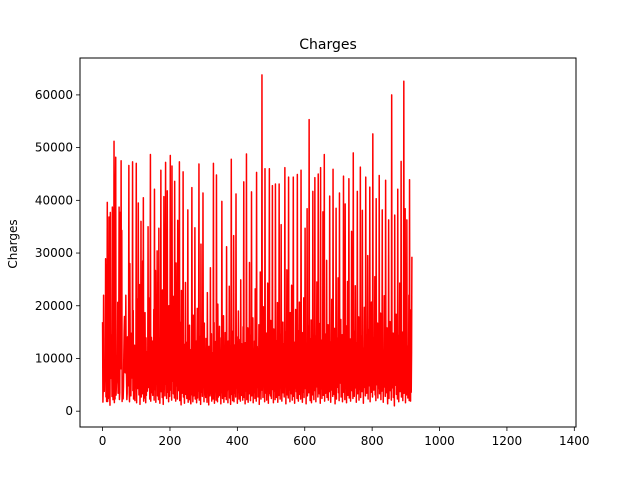 The image size is (640, 480). I want to click on y-tick-label: 40000, so click(54, 200).